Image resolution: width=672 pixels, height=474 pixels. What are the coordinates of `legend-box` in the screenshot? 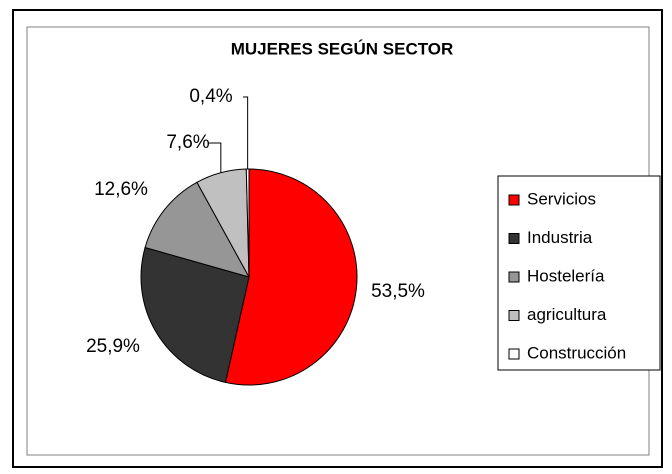 It's located at (579, 273).